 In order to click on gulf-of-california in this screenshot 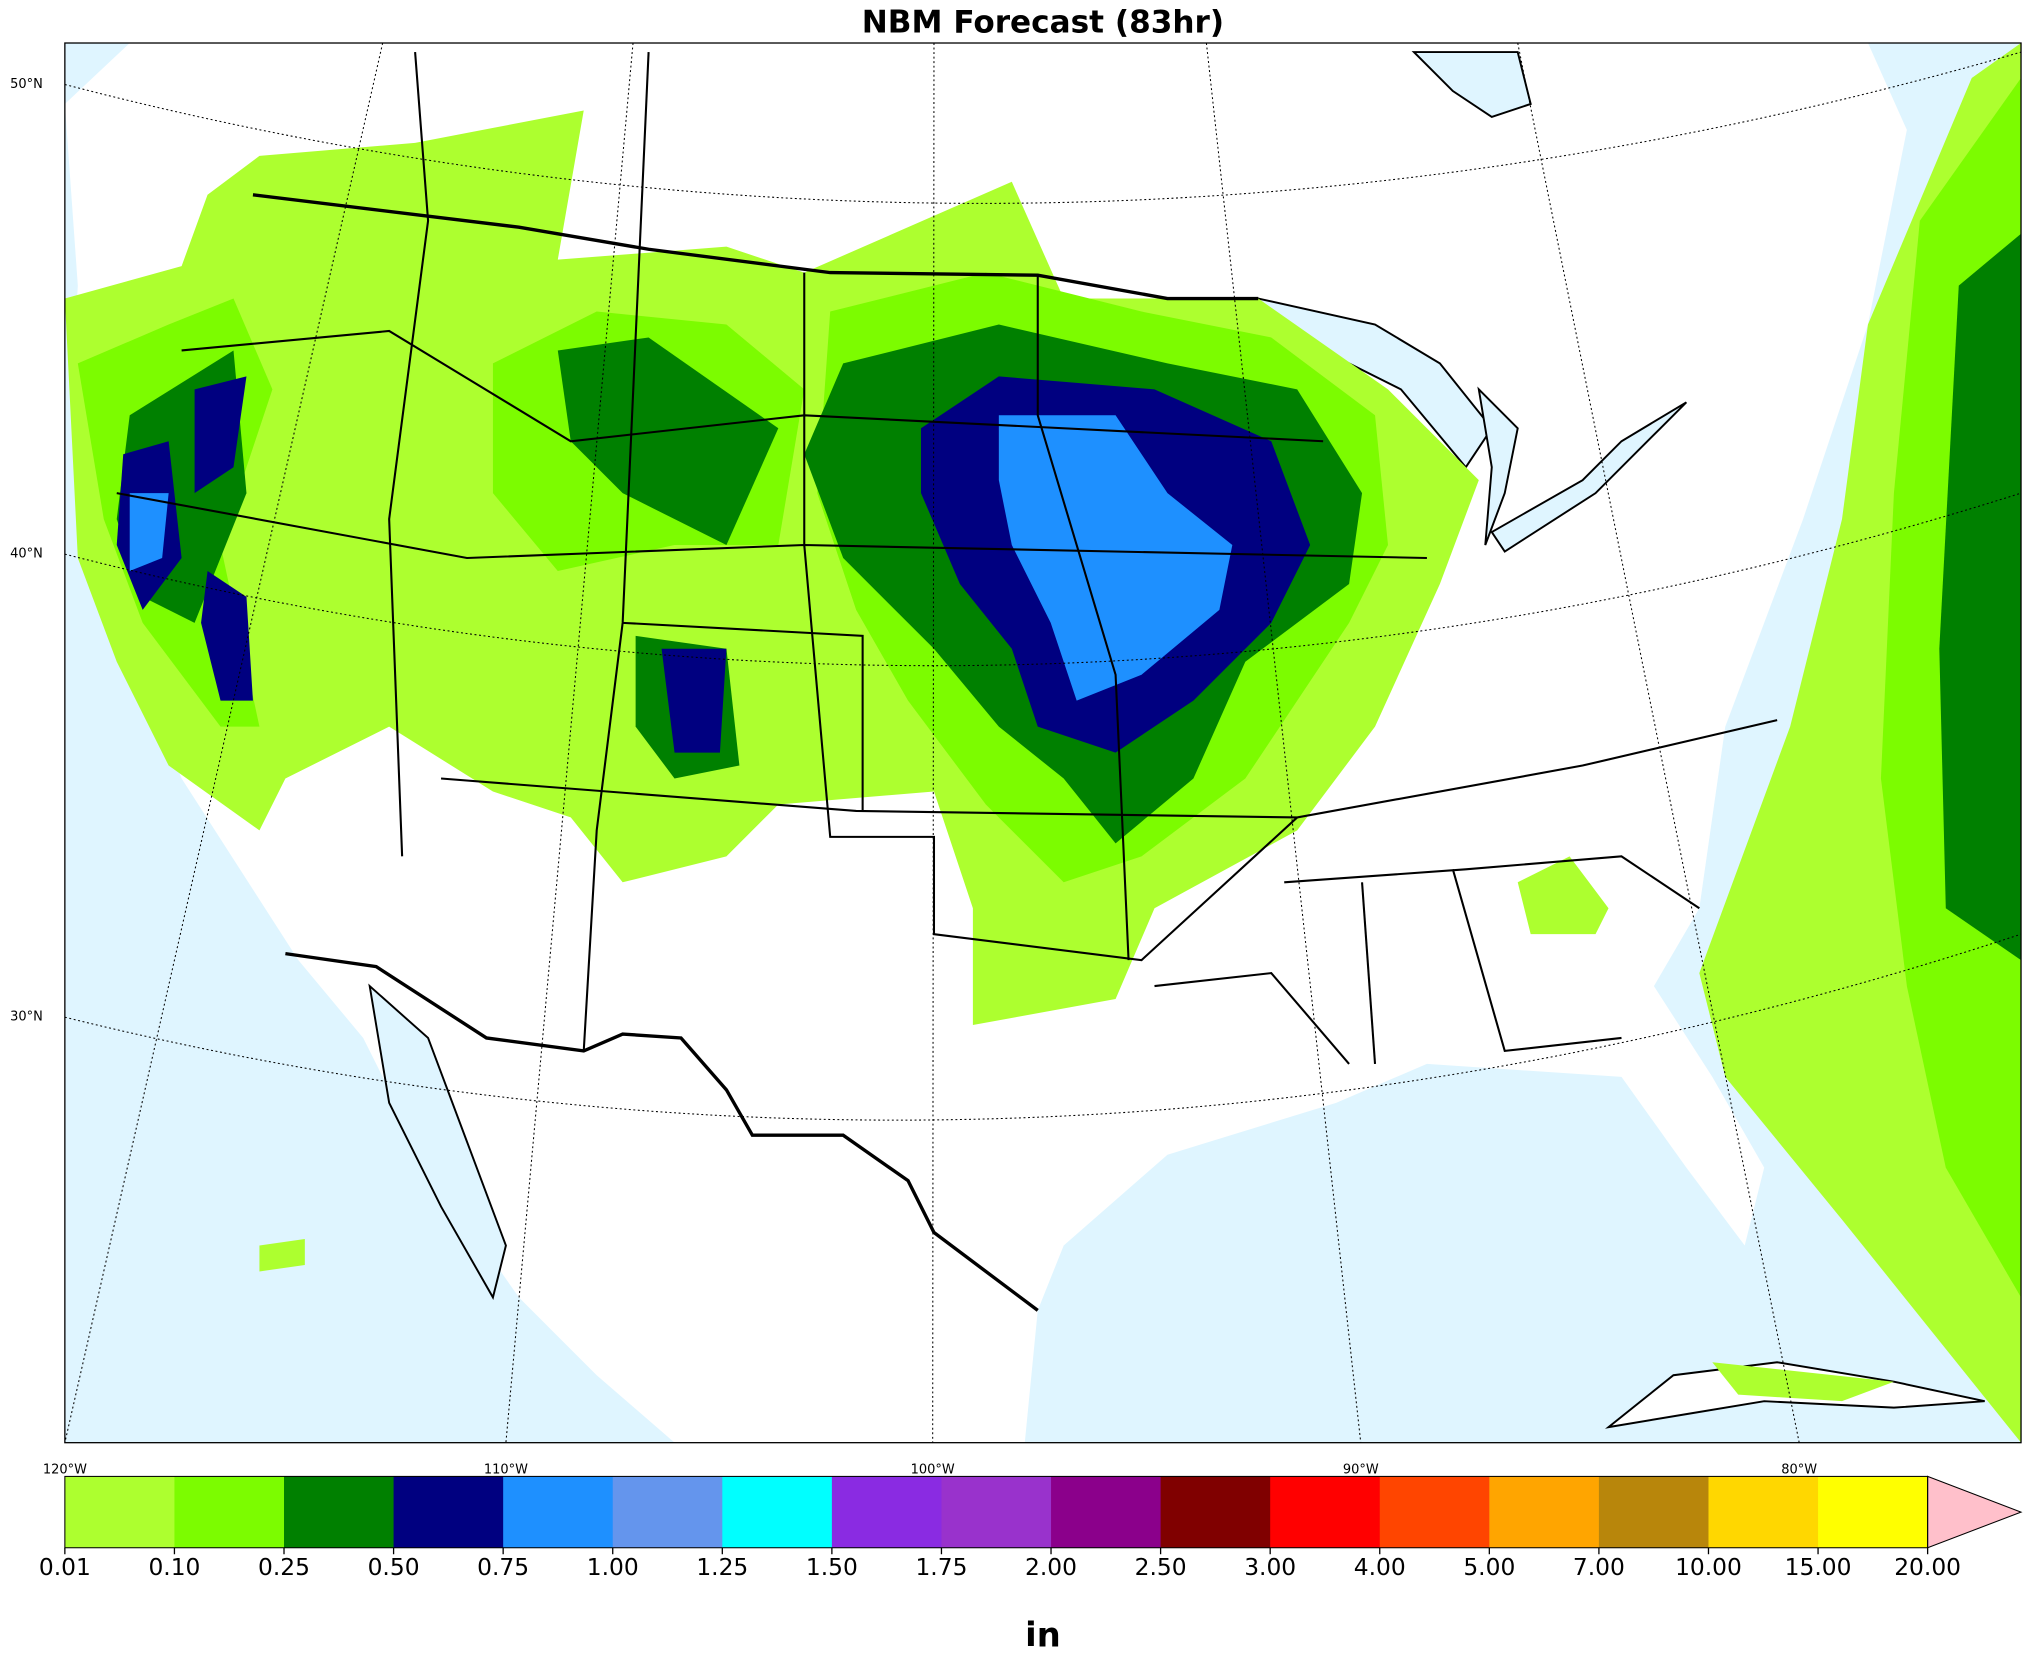, I will do `click(437, 1141)`.